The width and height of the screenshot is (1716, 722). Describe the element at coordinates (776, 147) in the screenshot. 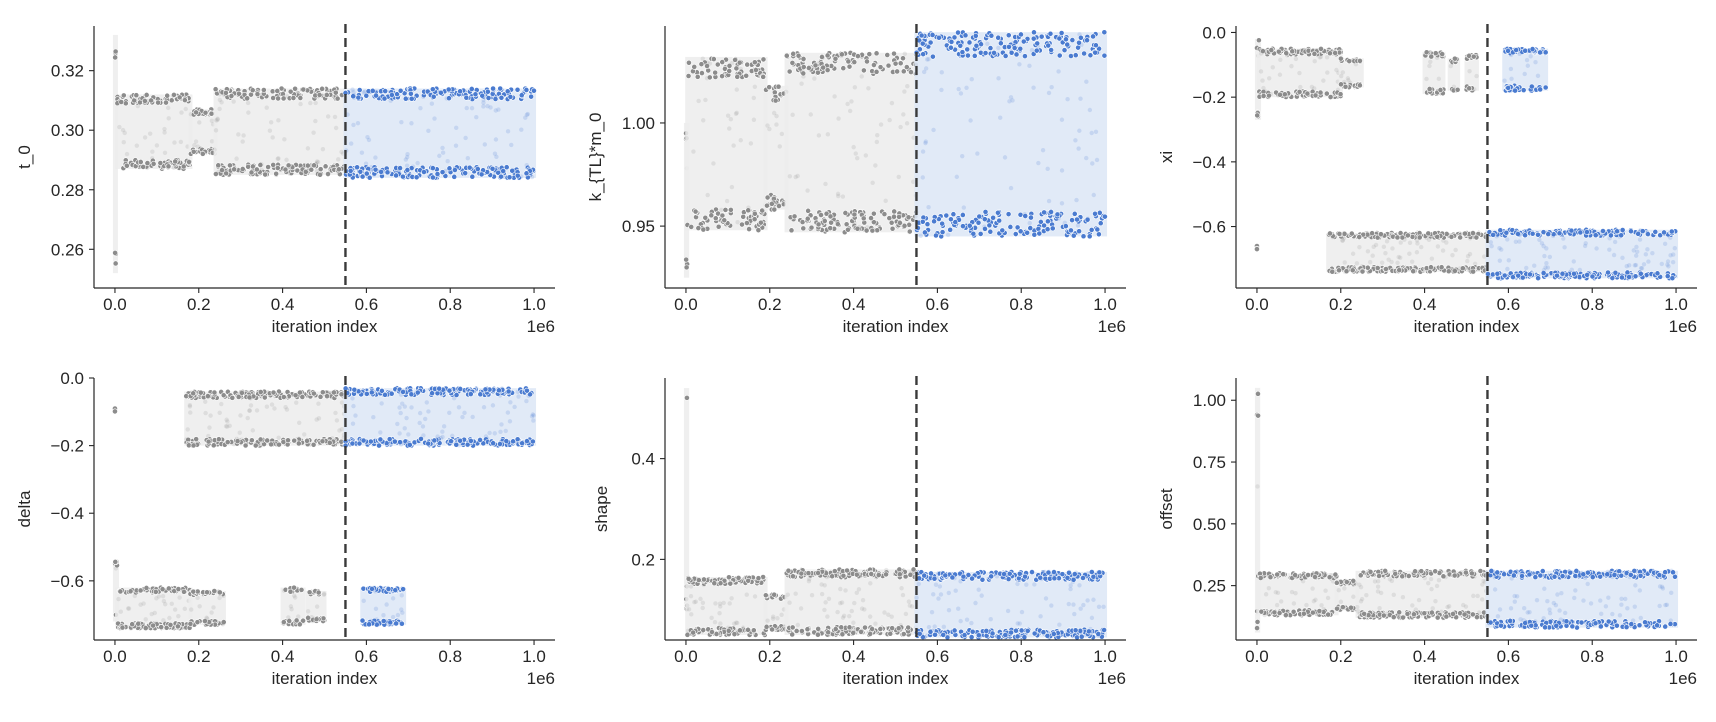

I see `point-cloud` at that location.